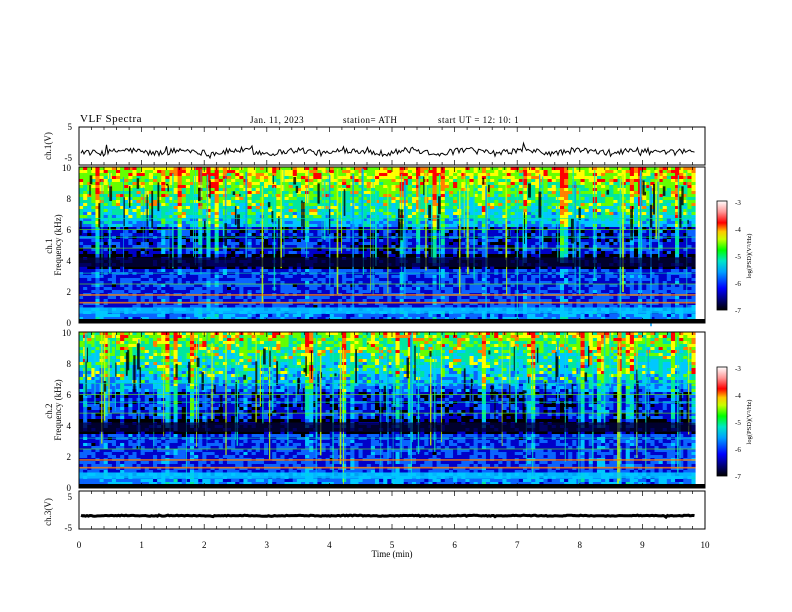  What do you see at coordinates (642, 545) in the screenshot?
I see `time-tick-label: 9` at bounding box center [642, 545].